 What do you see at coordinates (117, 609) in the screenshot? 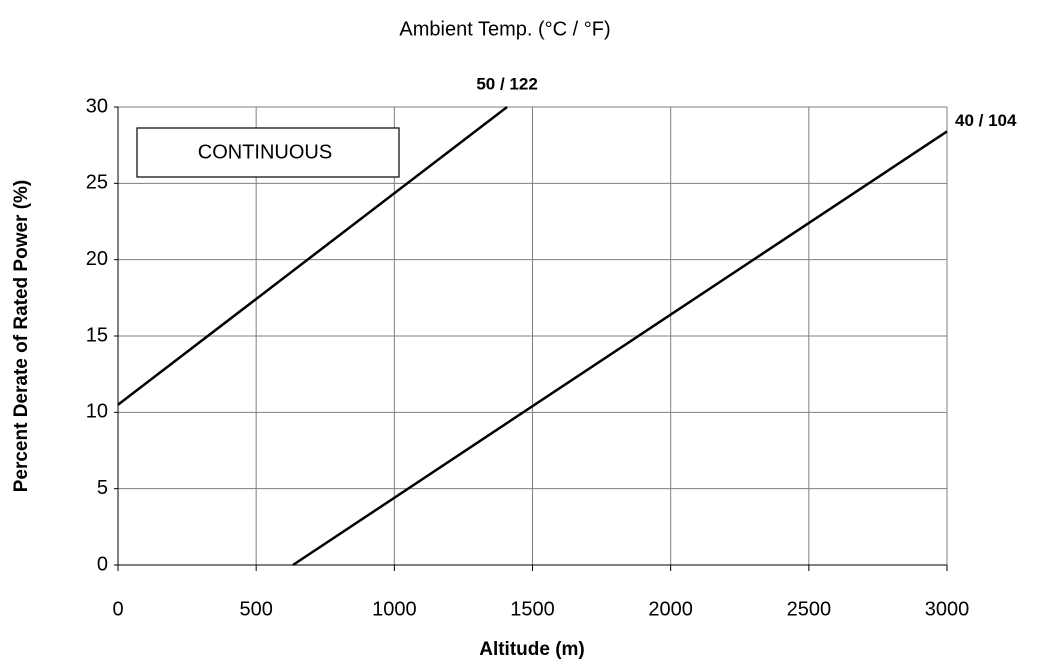
I see `x-tick-label: 0` at bounding box center [117, 609].